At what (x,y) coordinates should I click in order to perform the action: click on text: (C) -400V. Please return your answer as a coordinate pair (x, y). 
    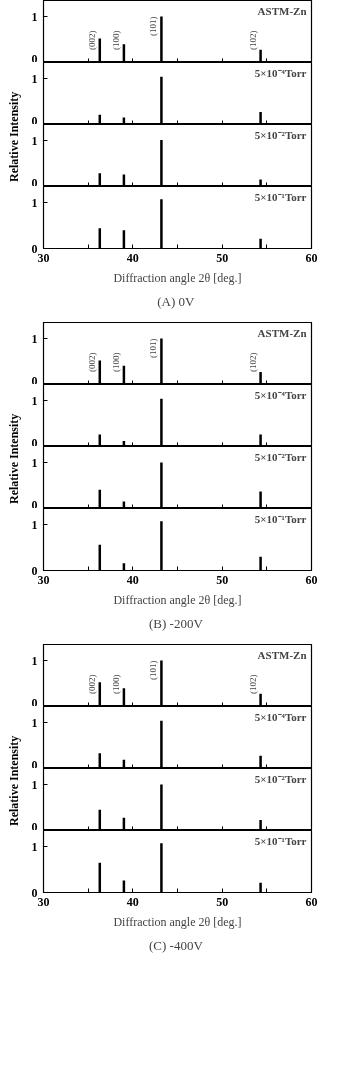
    Looking at the image, I should click on (176, 945).